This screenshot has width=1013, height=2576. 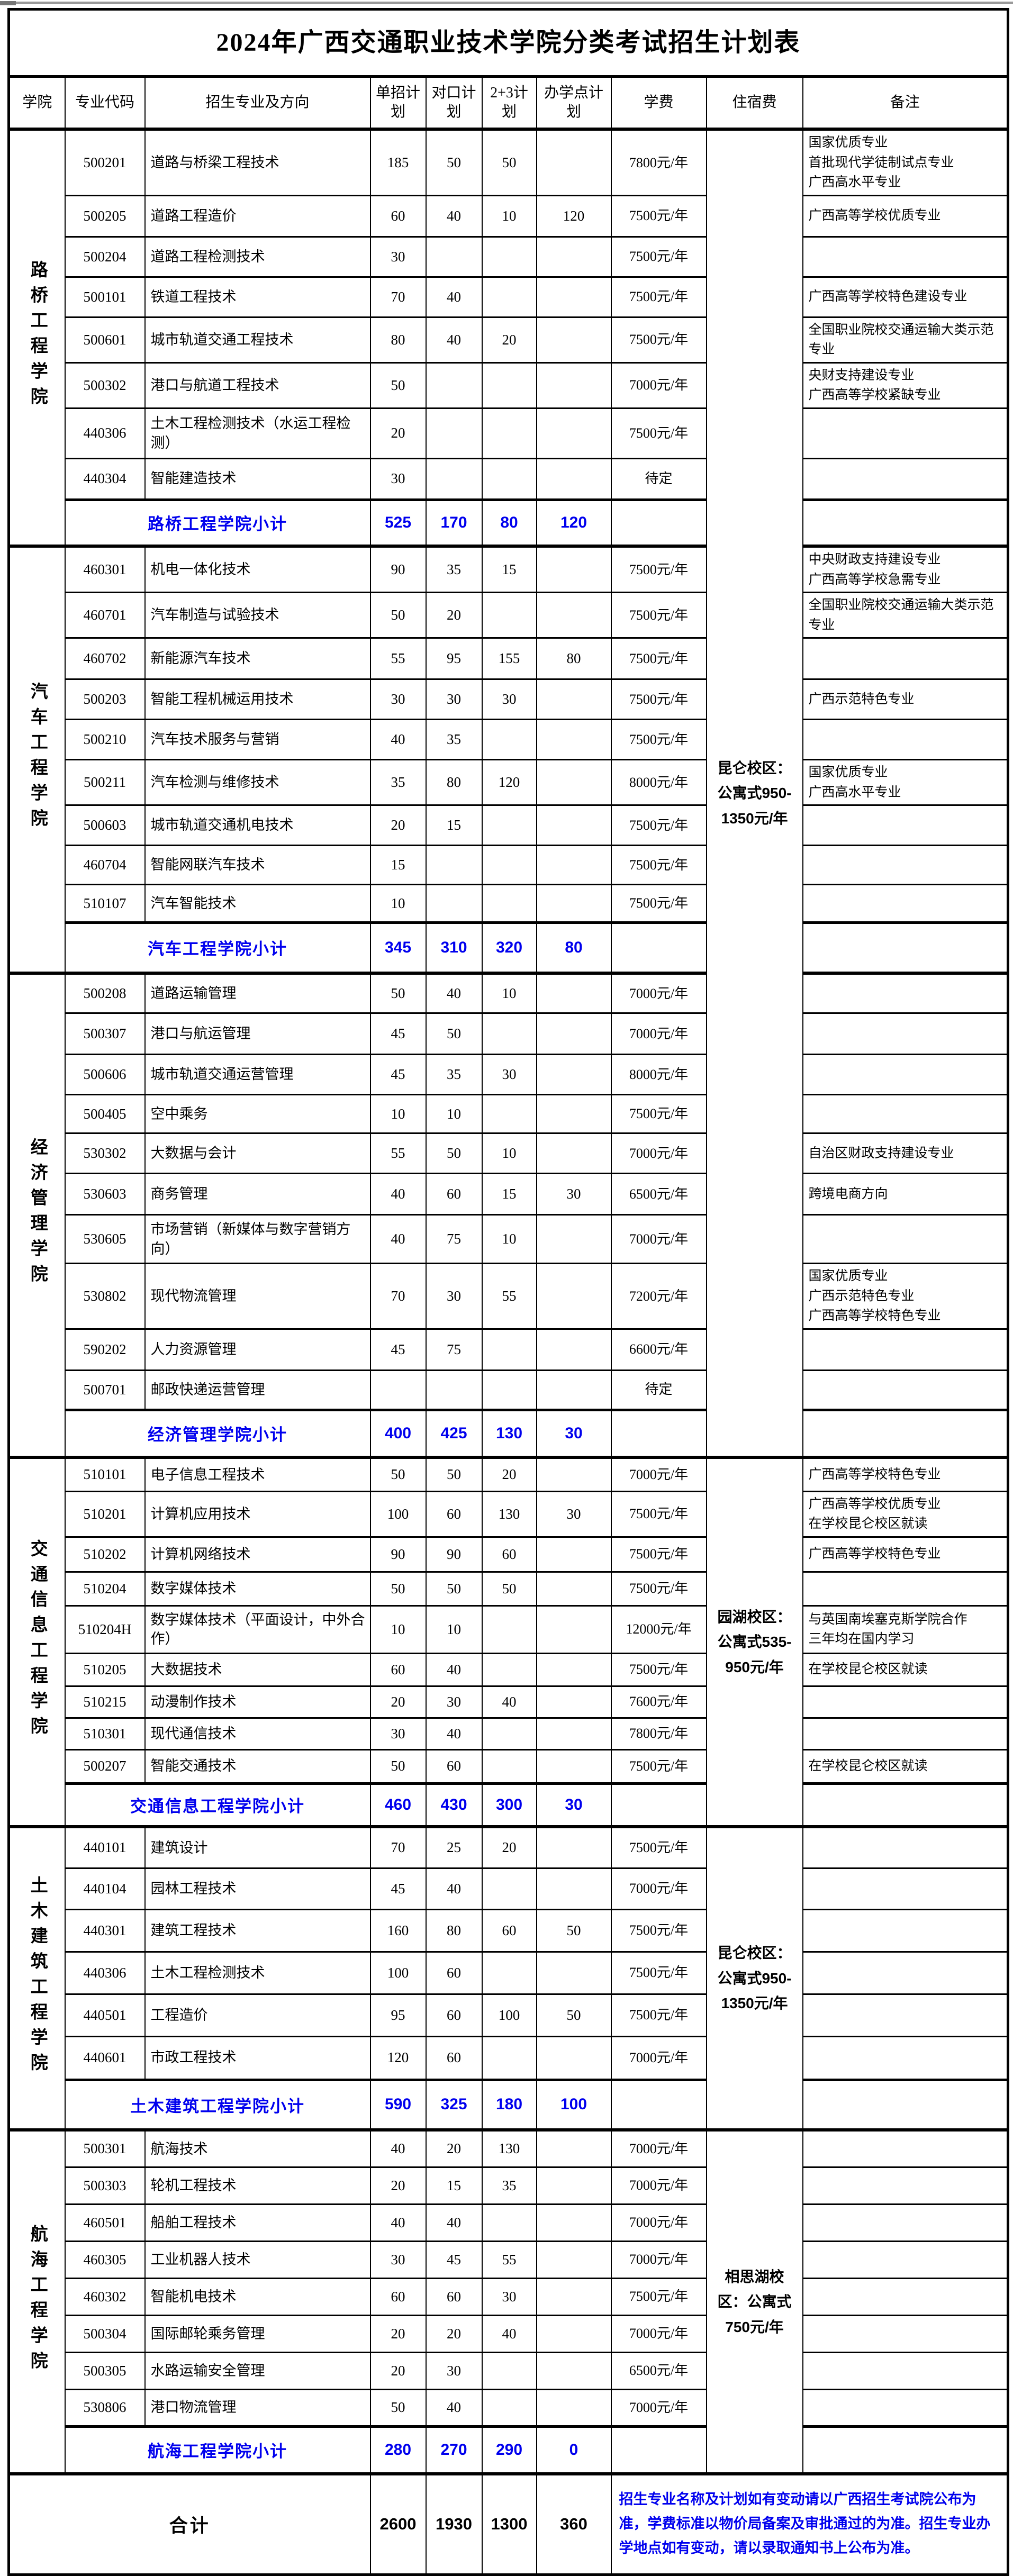 I want to click on remark-cell: 广西高等学校优质专业, so click(x=905, y=216).